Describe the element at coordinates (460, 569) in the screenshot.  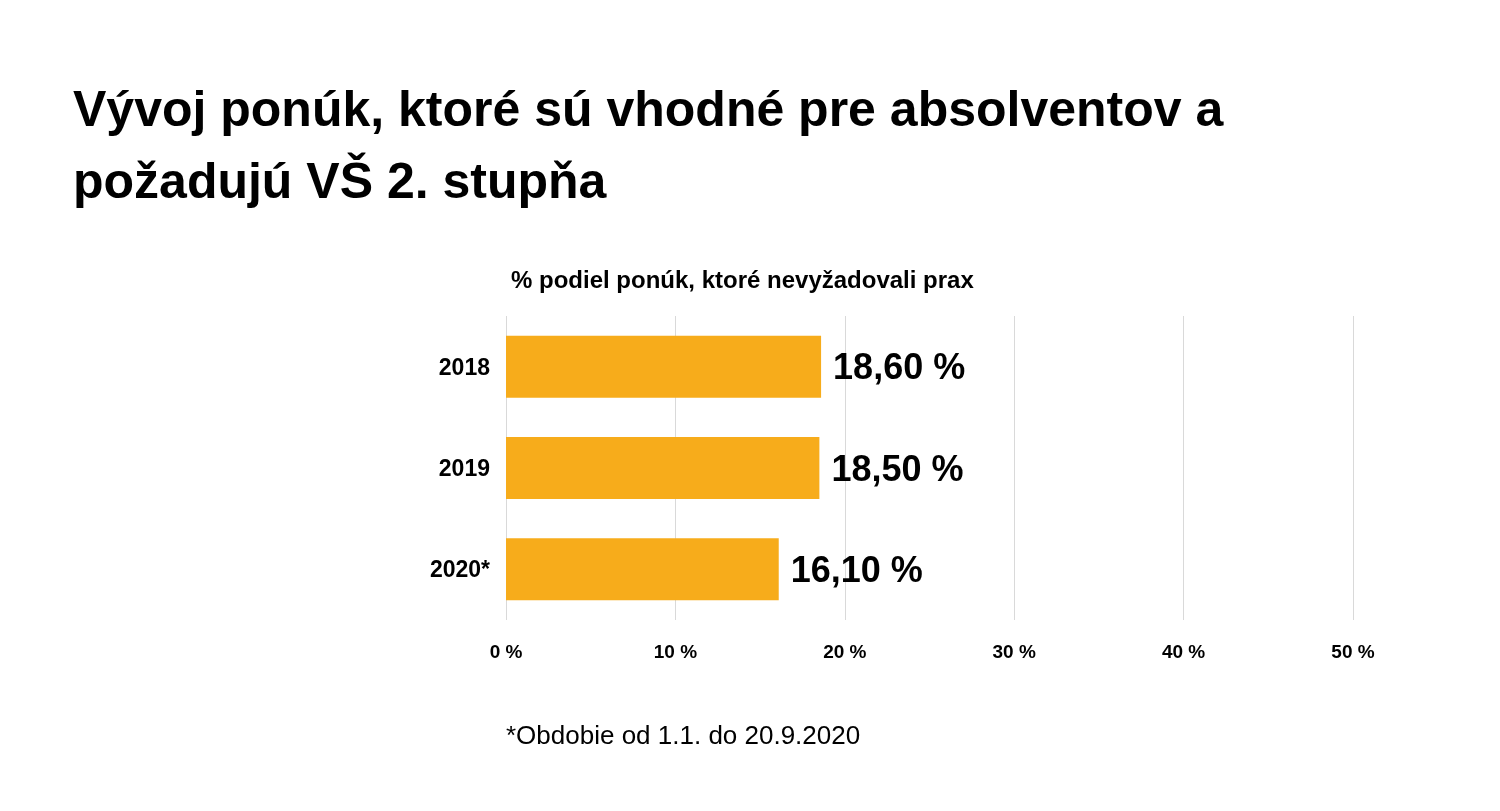
I see `y-tick-label: 2020*` at that location.